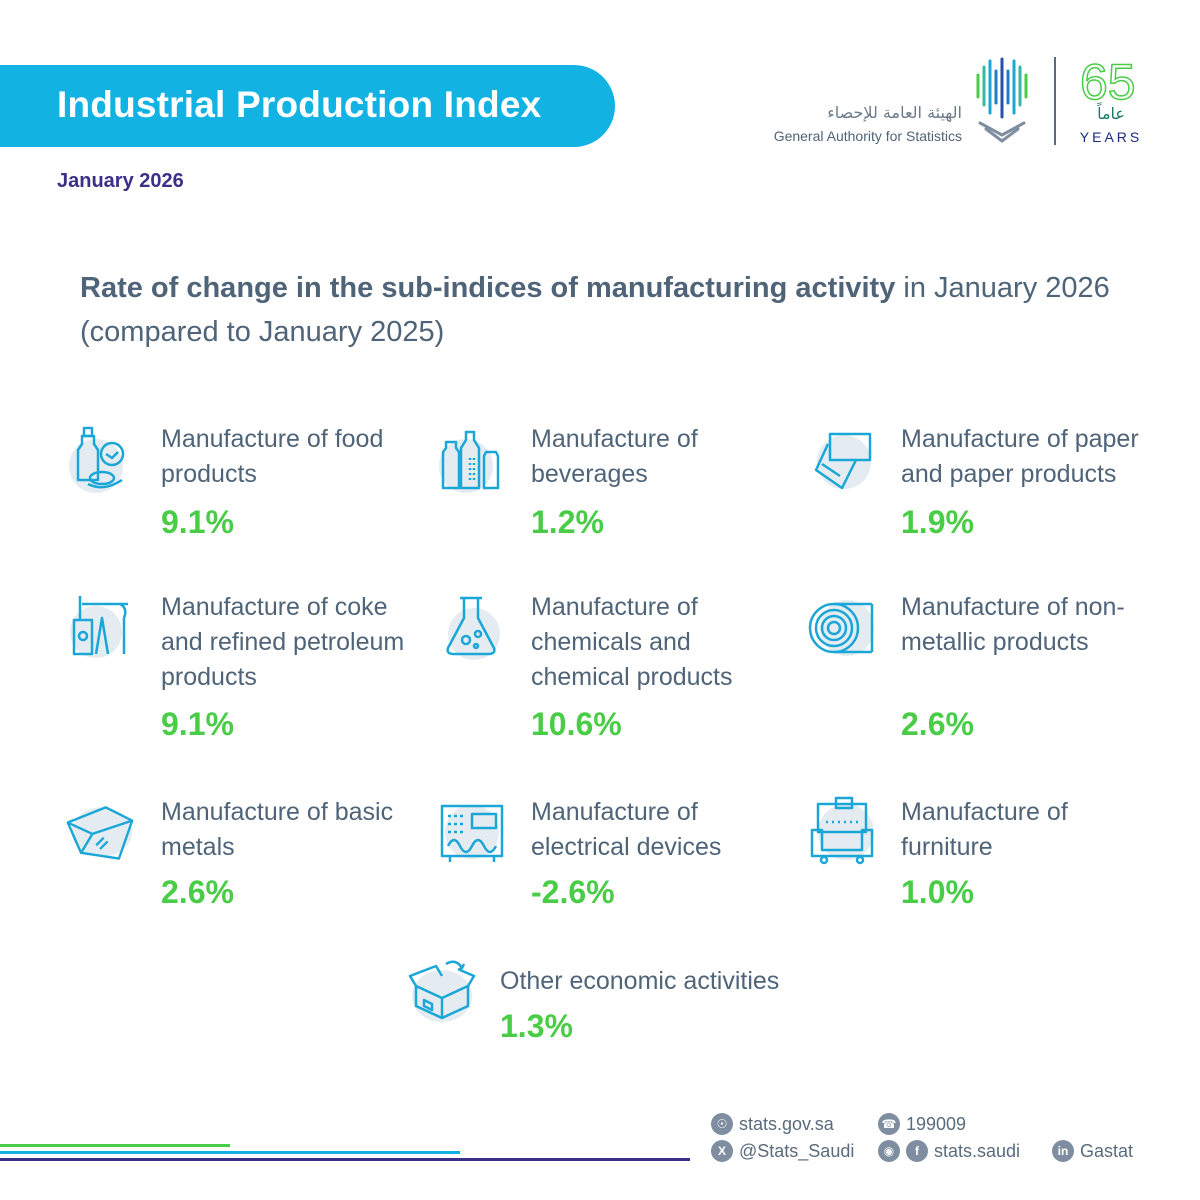 The width and height of the screenshot is (1200, 1200). I want to click on title-banner: Industrial Production Index, so click(307, 106).